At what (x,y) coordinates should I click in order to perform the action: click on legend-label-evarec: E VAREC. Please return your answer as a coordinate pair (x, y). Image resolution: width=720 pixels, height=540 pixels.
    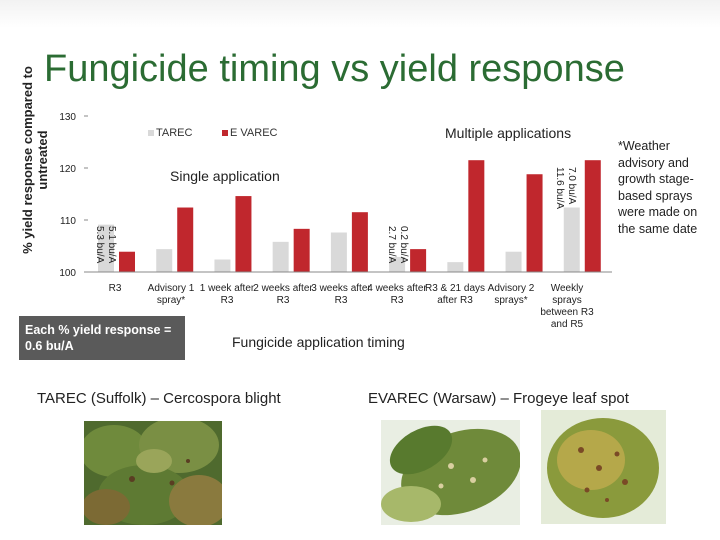
    Looking at the image, I should click on (254, 133).